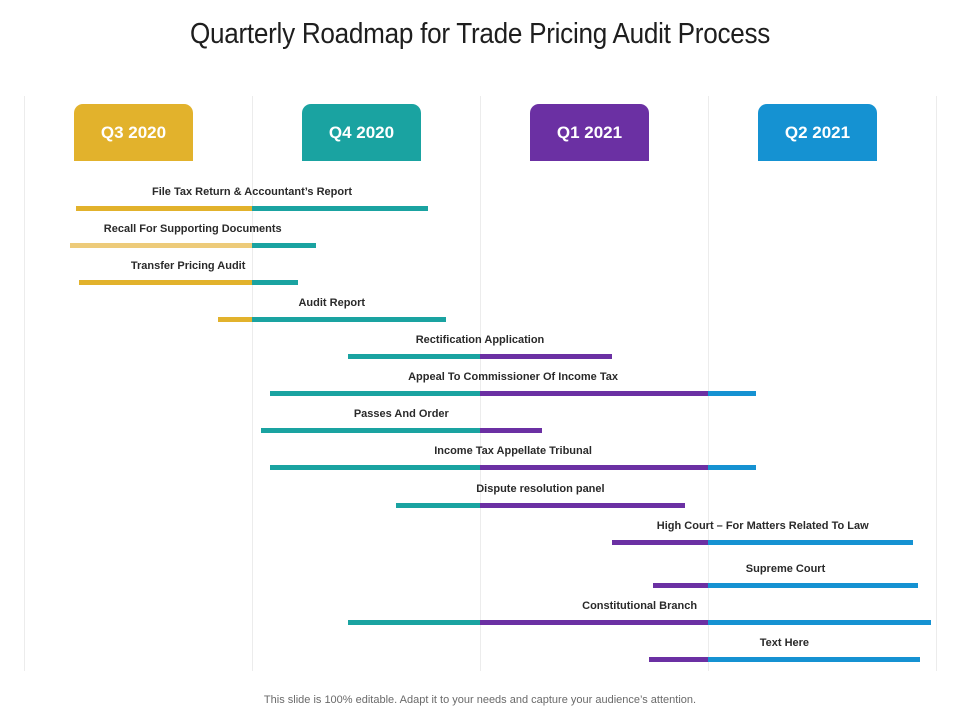  Describe the element at coordinates (513, 377) in the screenshot. I see `task-label: Appeal To Commissioner Of Income Tax` at that location.